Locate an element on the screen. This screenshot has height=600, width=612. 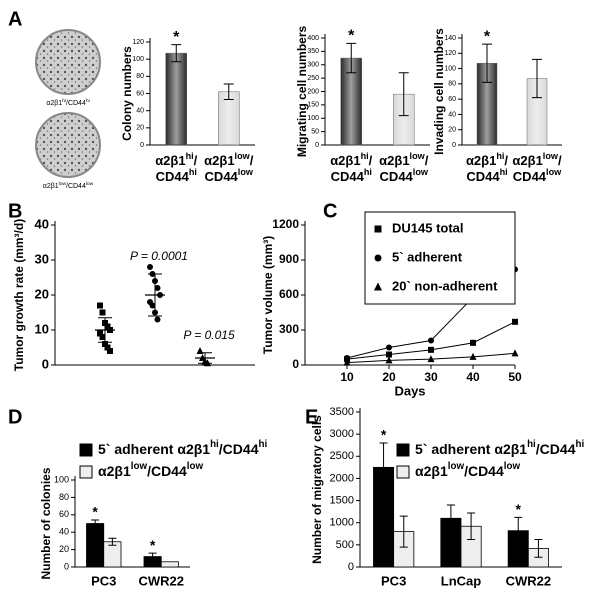
y-tick-label: 2500 is located at coordinates (342, 456).